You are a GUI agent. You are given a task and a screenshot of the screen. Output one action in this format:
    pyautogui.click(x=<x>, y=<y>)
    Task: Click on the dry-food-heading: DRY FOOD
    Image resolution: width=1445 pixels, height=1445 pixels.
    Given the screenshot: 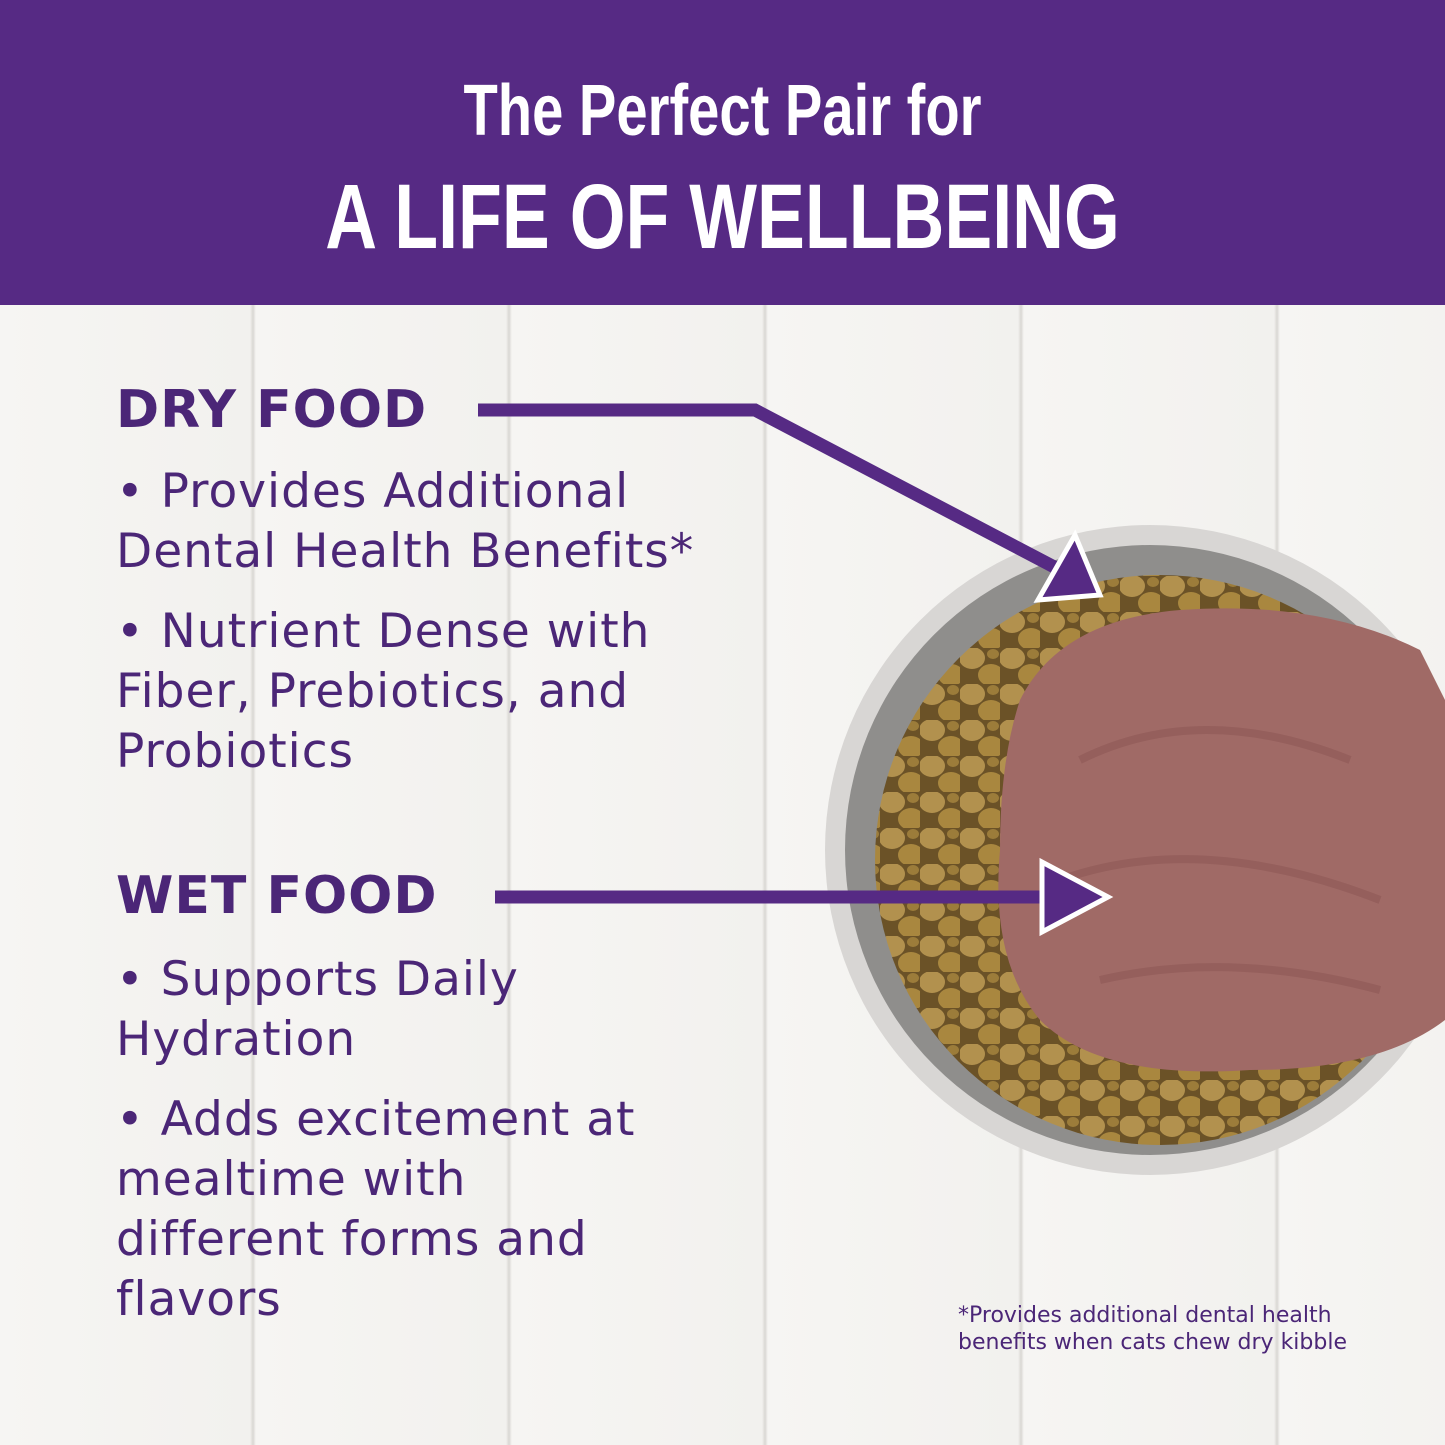 What is the action you would take?
    pyautogui.click(x=272, y=410)
    